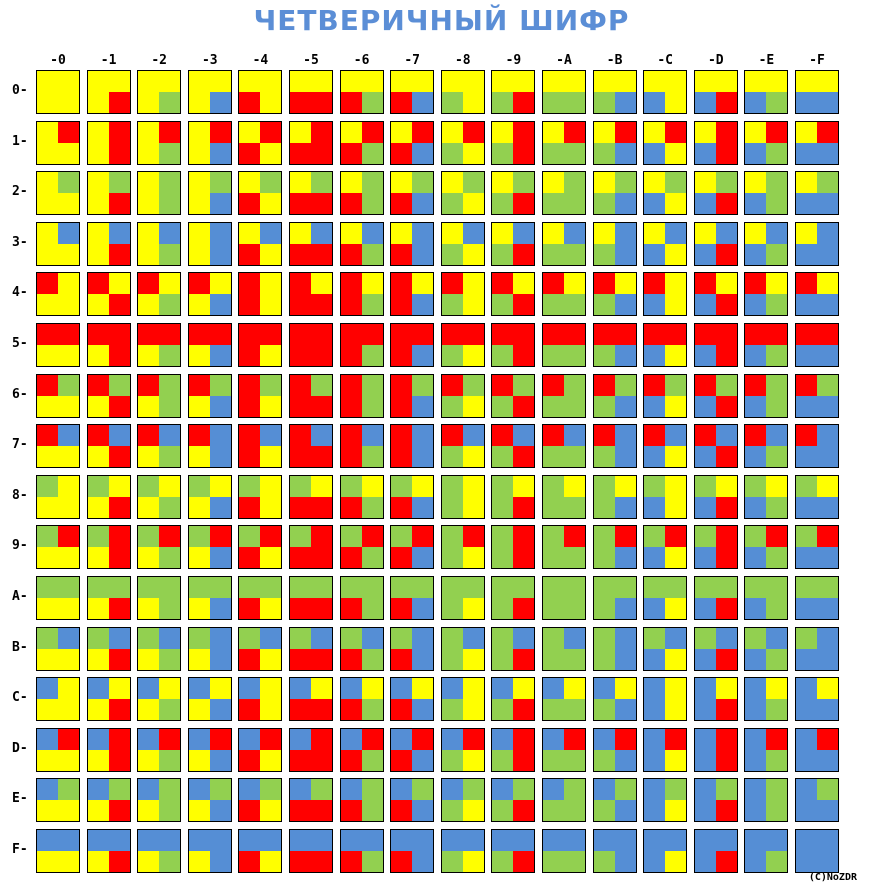  What do you see at coordinates (58, 60) in the screenshot?
I see `column-label: -0` at bounding box center [58, 60].